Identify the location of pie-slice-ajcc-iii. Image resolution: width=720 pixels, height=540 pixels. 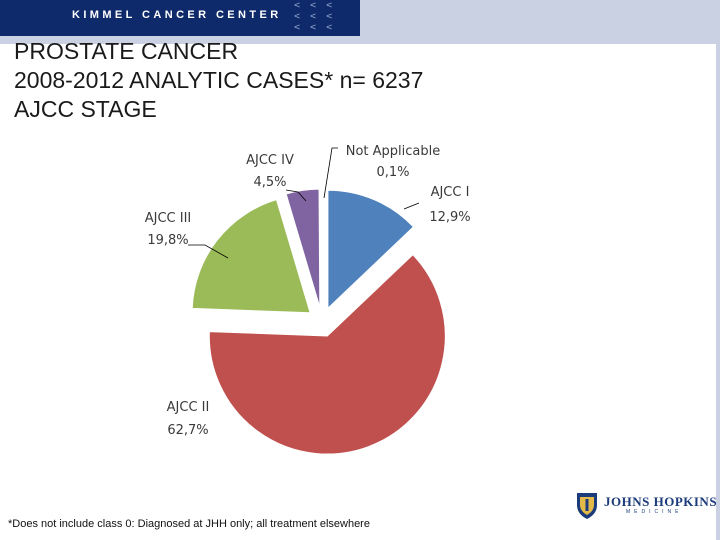
(251, 256).